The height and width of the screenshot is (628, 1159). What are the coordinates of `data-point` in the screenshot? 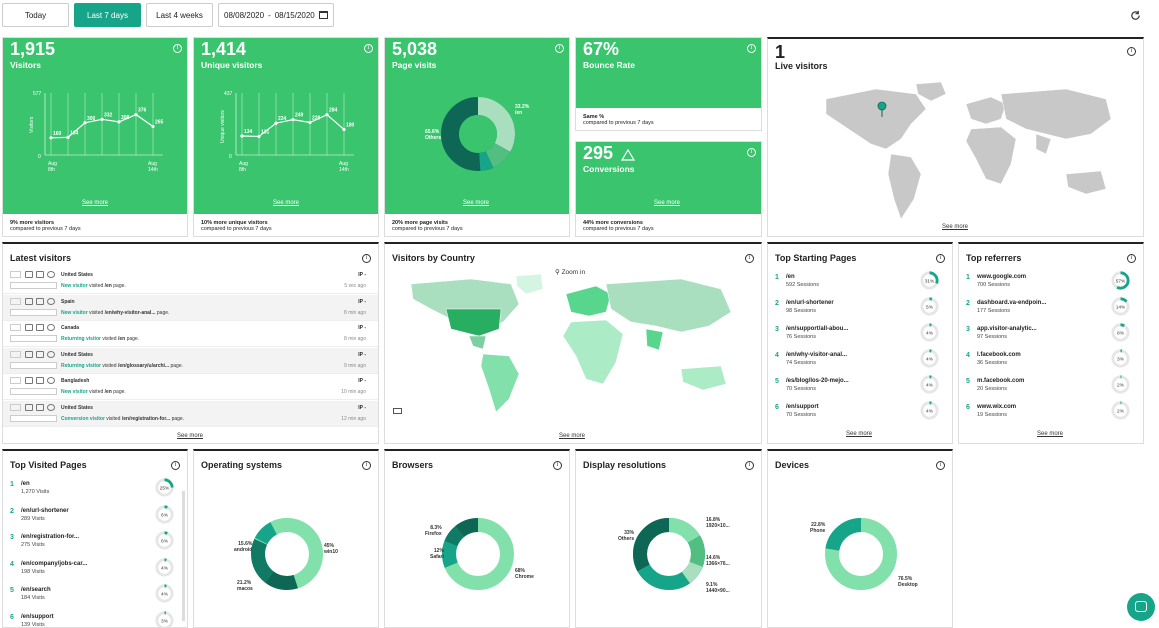 It's located at (242, 136).